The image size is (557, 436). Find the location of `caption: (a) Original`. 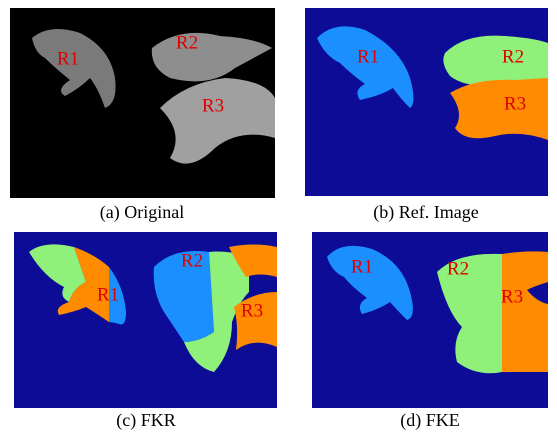

caption: (a) Original is located at coordinates (142, 212).